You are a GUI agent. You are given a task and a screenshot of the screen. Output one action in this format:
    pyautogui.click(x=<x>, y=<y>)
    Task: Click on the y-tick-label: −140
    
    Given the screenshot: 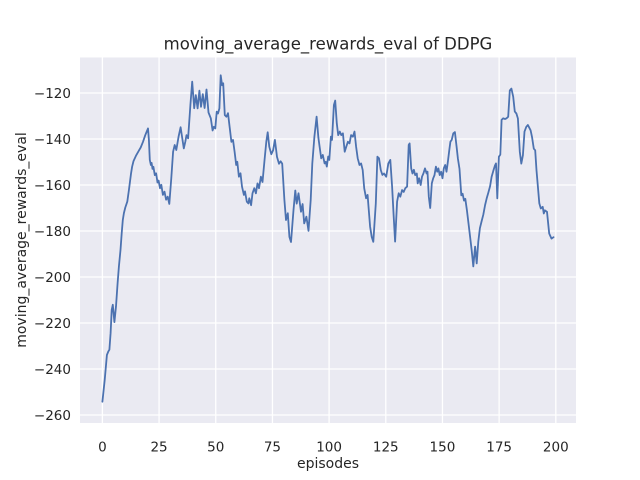 What is the action you would take?
    pyautogui.click(x=52, y=140)
    